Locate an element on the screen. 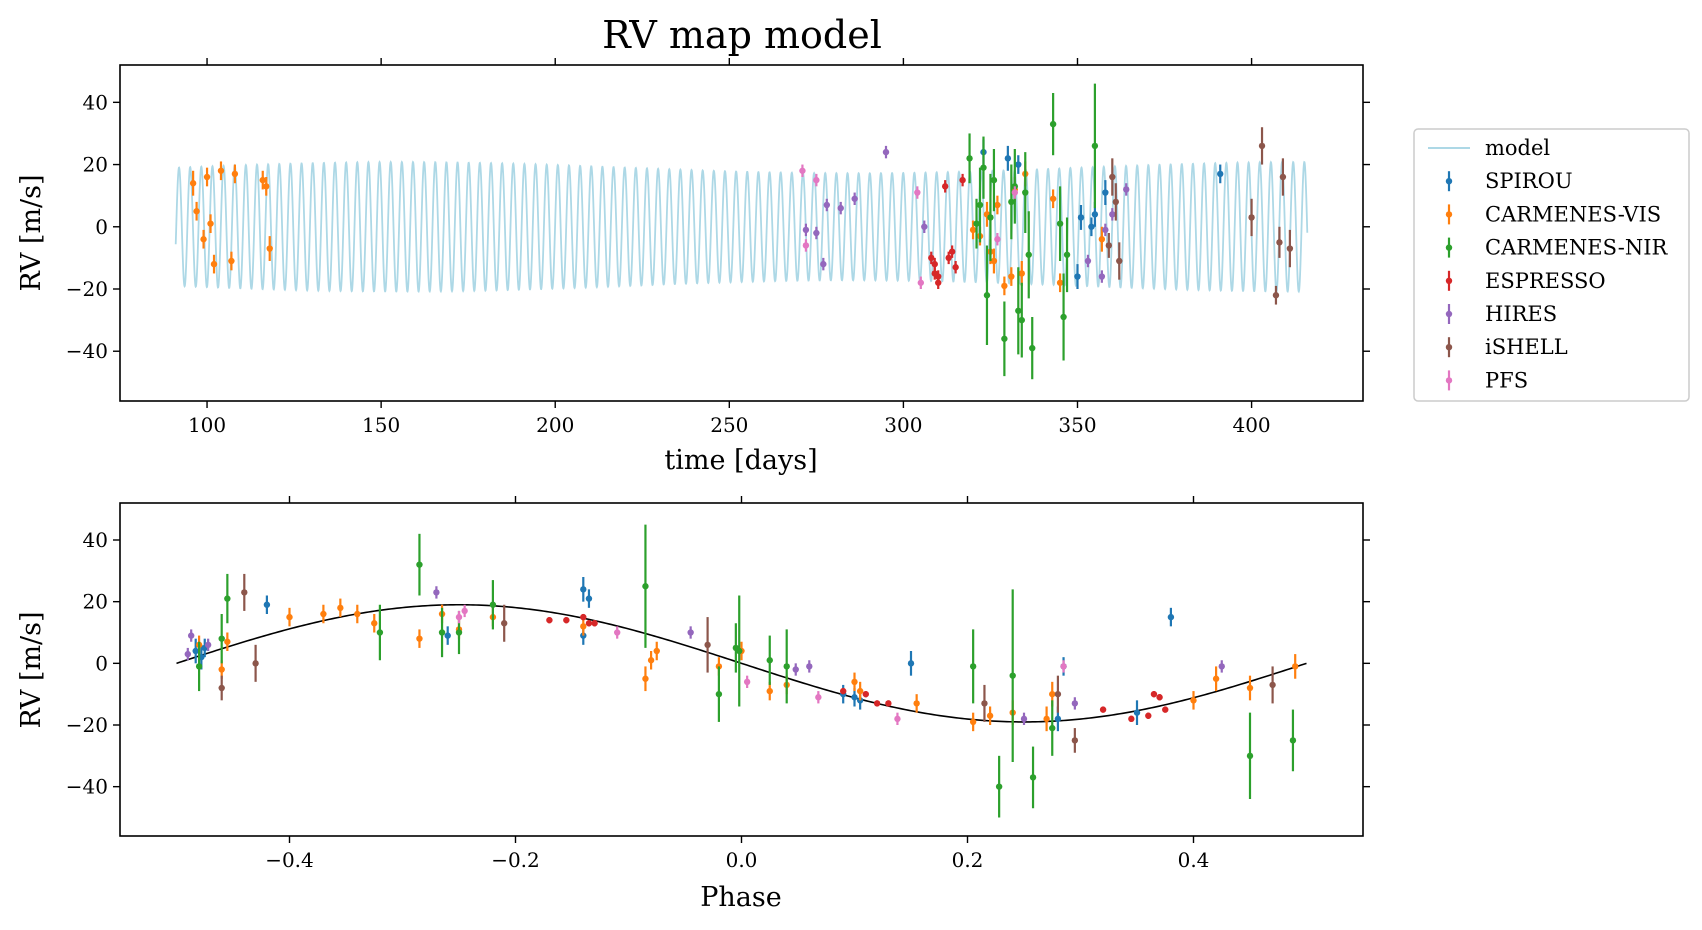  legend-item-spirou: SPIROU is located at coordinates (1509, 181).